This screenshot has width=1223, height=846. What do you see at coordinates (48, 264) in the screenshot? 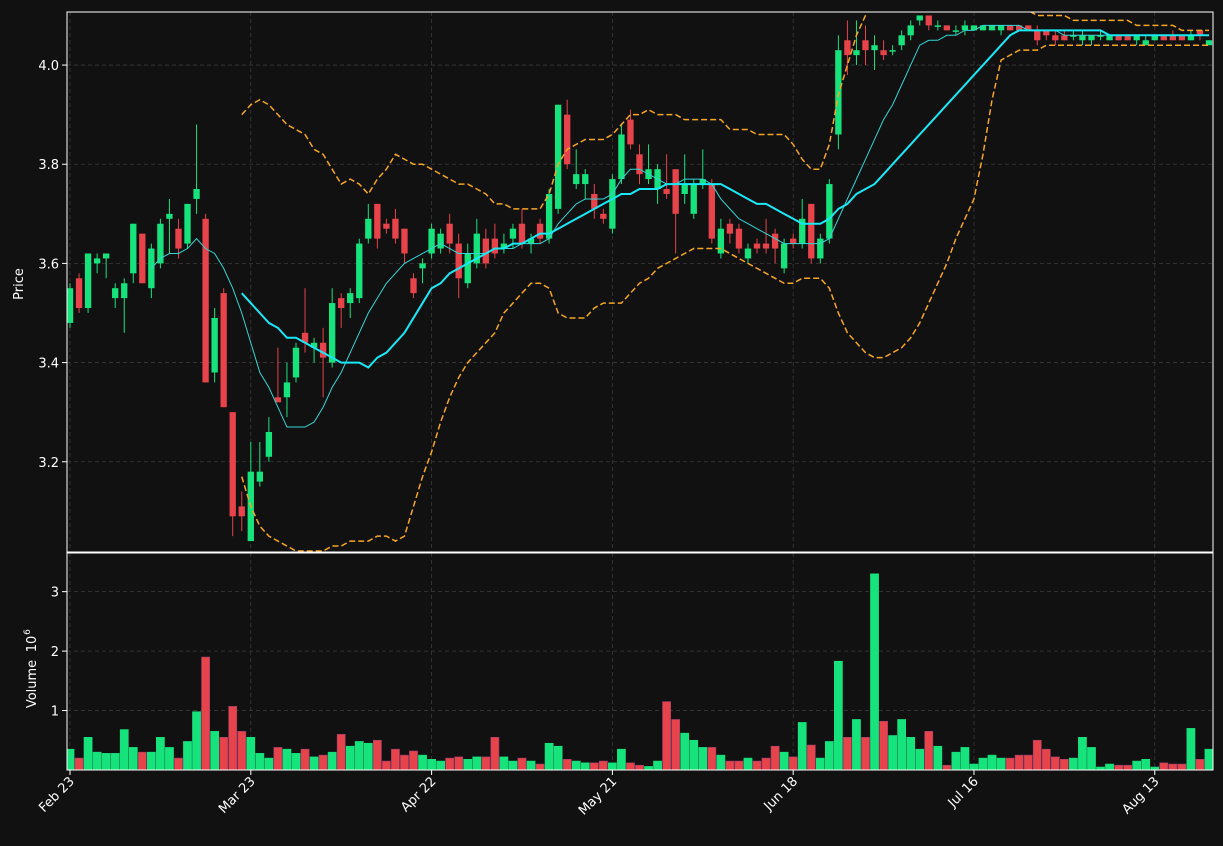
I see `y-tick-label: 3.6` at bounding box center [48, 264].